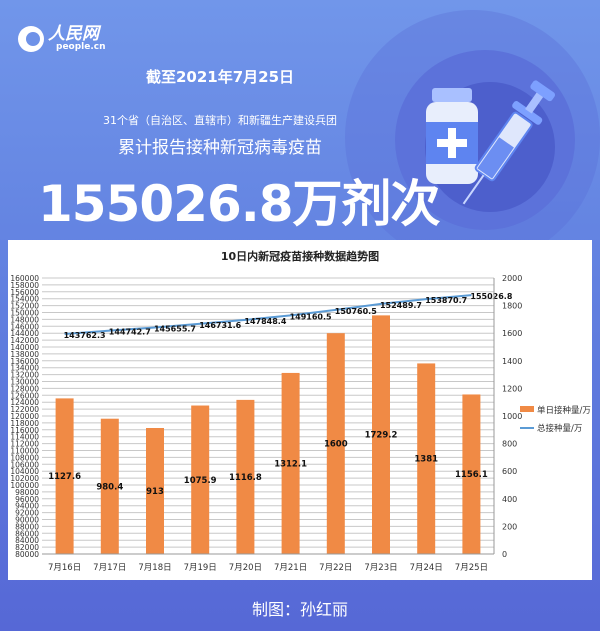 The width and height of the screenshot is (600, 631). What do you see at coordinates (200, 568) in the screenshot?
I see `category-label: 7月19日` at bounding box center [200, 568].